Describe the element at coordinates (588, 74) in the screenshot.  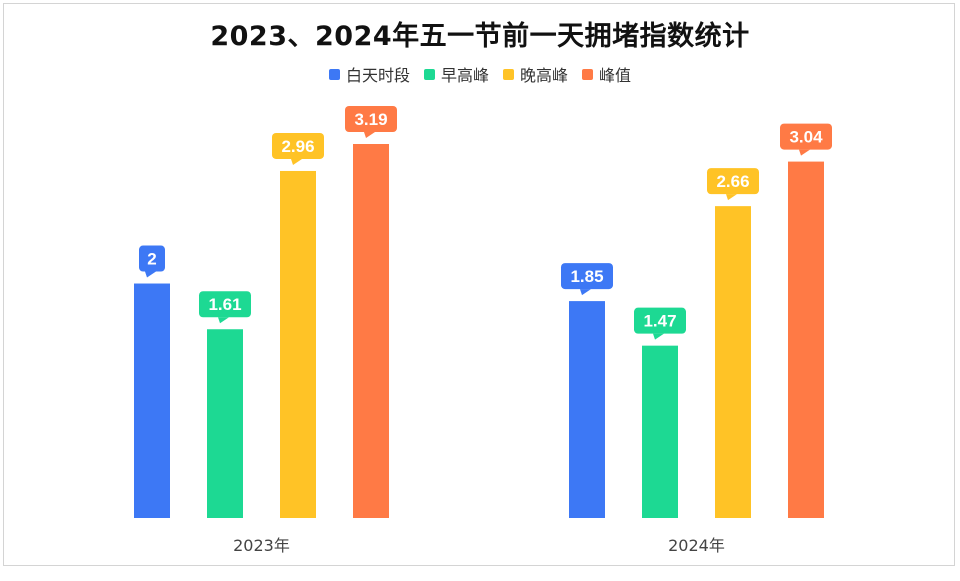
I see `legend-swatch-peak-value` at that location.